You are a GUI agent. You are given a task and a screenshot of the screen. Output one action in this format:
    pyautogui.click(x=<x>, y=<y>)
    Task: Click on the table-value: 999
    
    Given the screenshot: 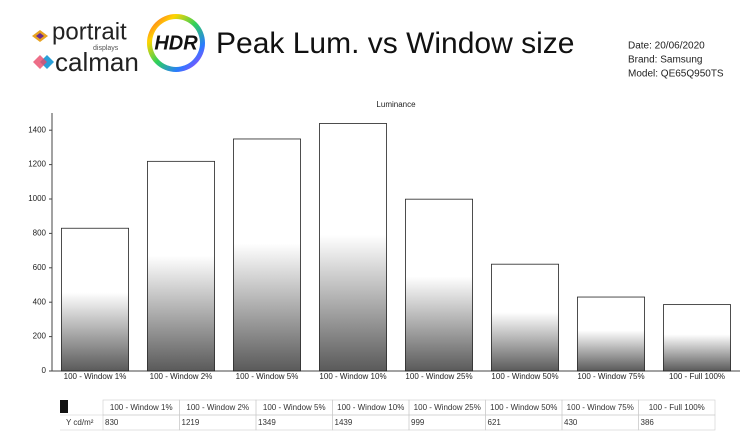 What is the action you would take?
    pyautogui.click(x=418, y=422)
    